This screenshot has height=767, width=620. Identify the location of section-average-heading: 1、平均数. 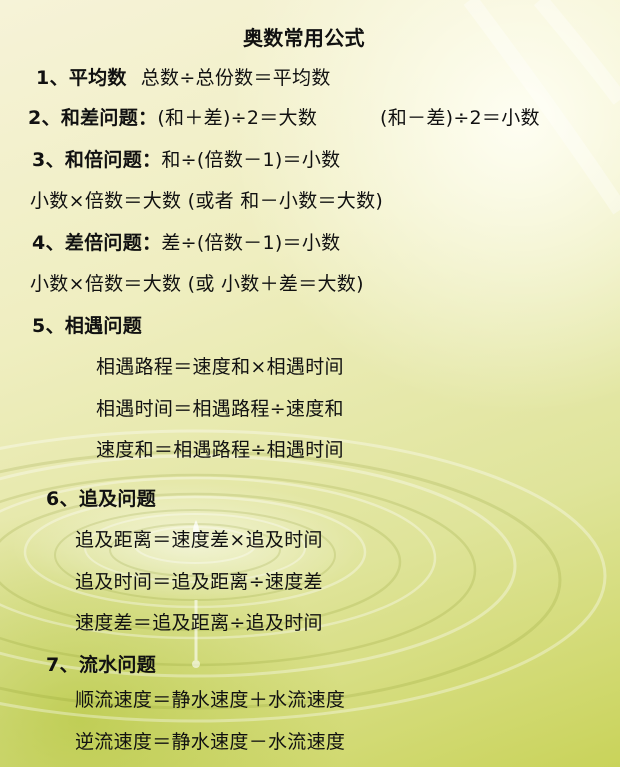
(81, 78).